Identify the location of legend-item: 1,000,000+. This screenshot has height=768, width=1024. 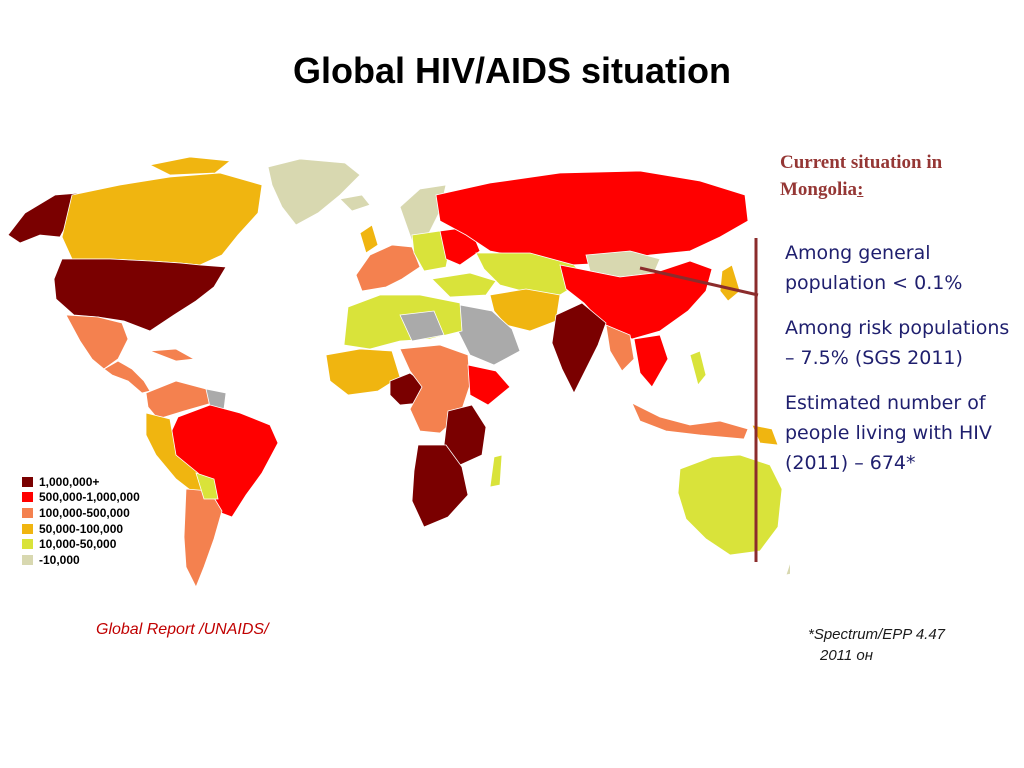
(81, 482).